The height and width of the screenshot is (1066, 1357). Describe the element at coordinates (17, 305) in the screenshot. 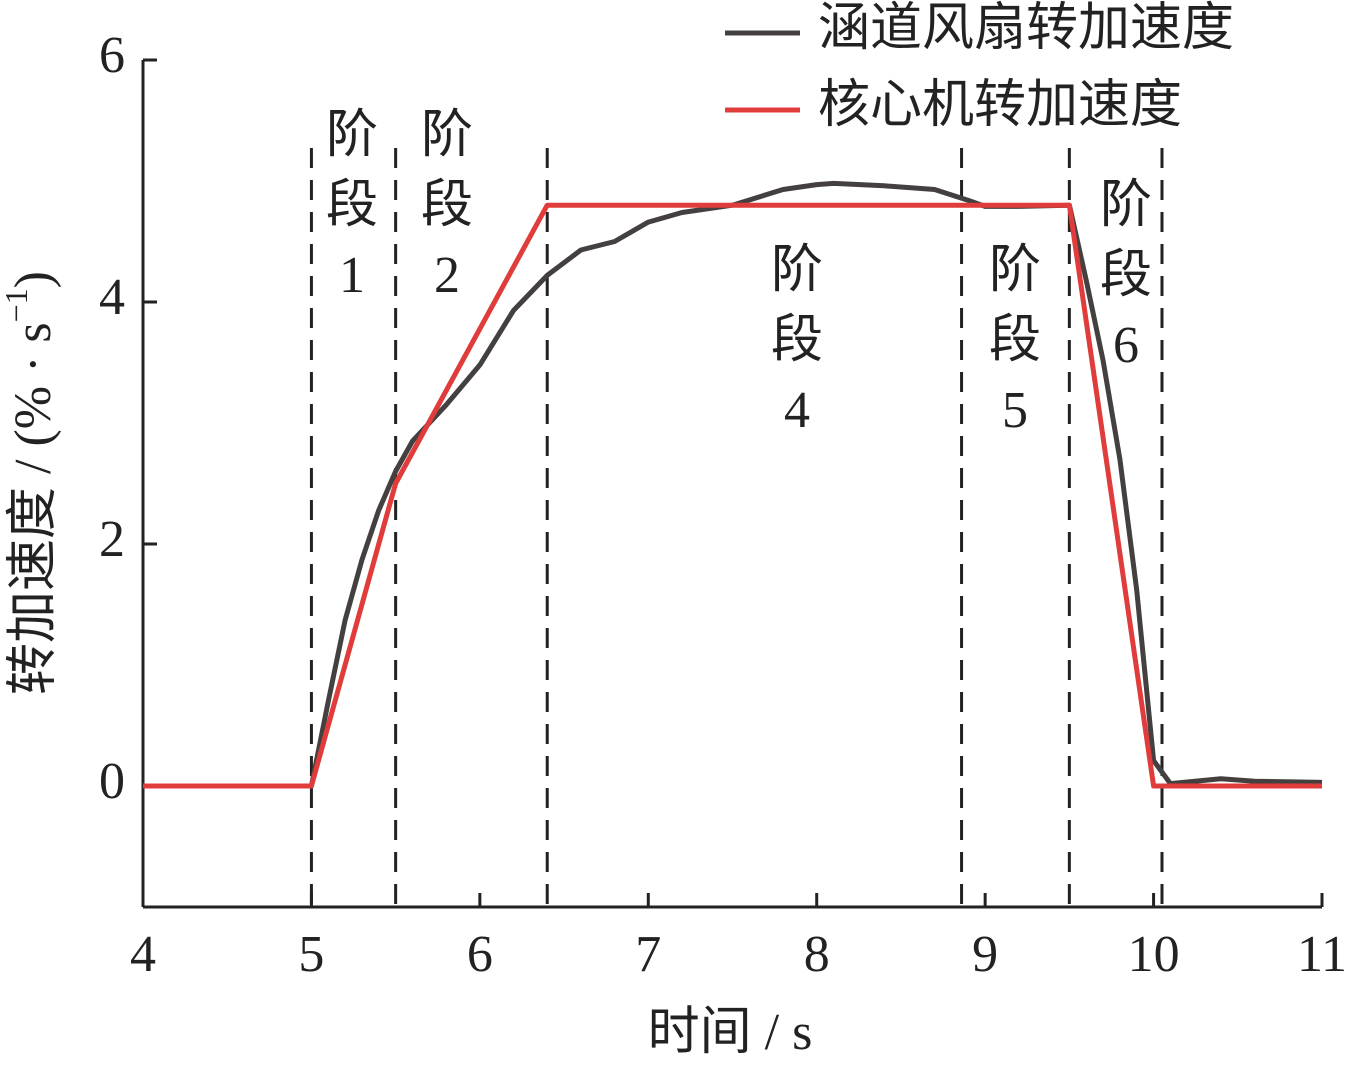

I see `y-label-sup: −1` at that location.